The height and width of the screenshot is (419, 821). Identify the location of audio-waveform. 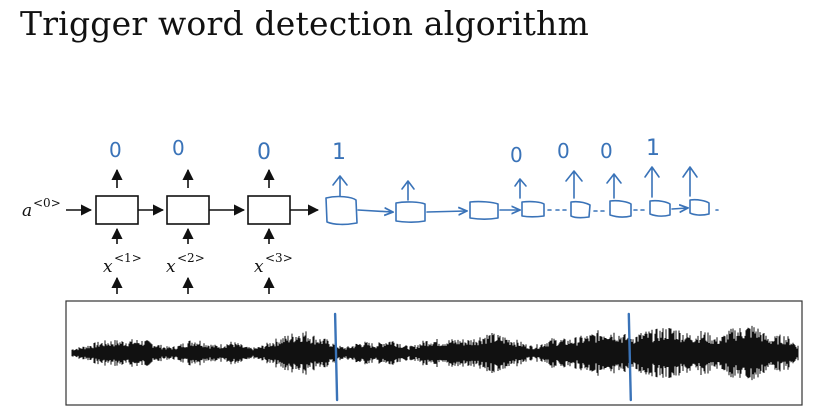
(435, 353).